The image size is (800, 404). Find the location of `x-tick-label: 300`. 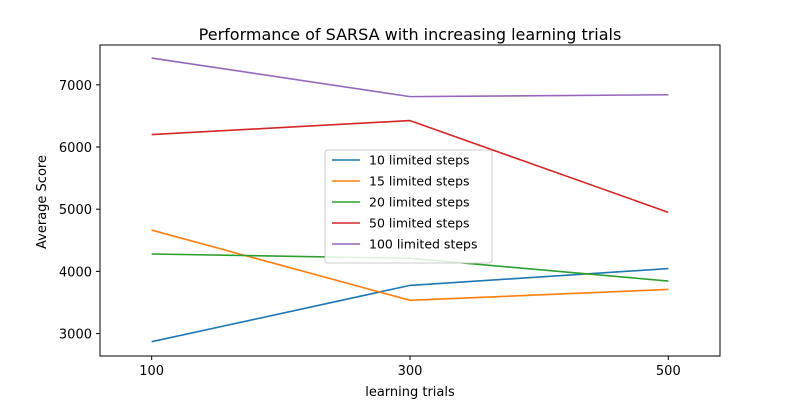

x-tick-label: 300 is located at coordinates (410, 371).